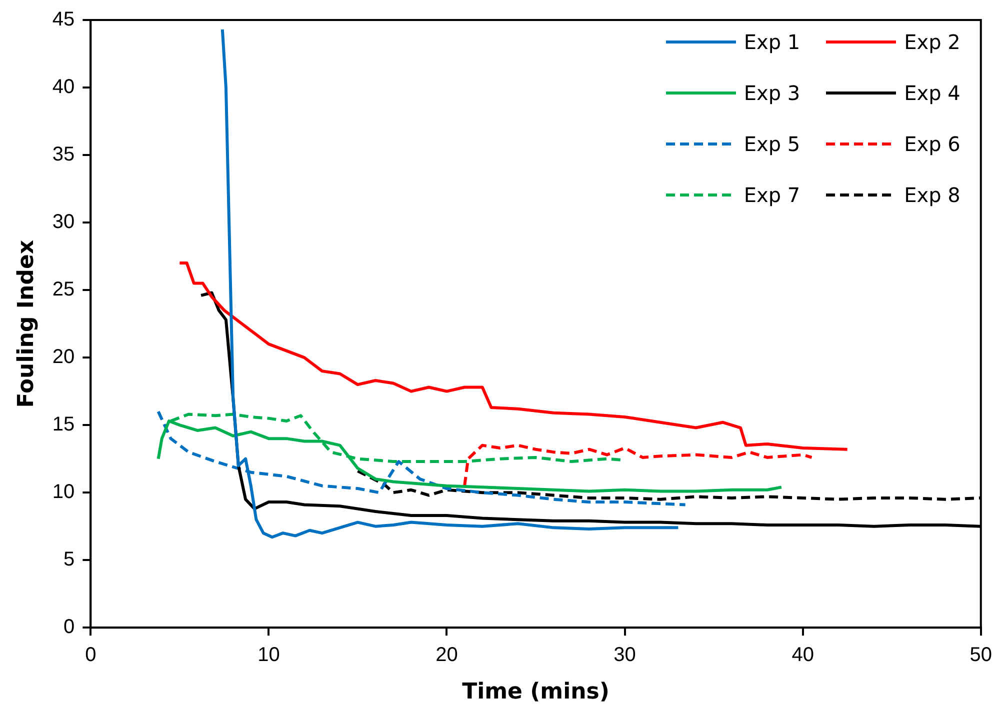 This screenshot has width=1000, height=716. What do you see at coordinates (772, 93) in the screenshot?
I see `legend-label: Exp 3` at bounding box center [772, 93].